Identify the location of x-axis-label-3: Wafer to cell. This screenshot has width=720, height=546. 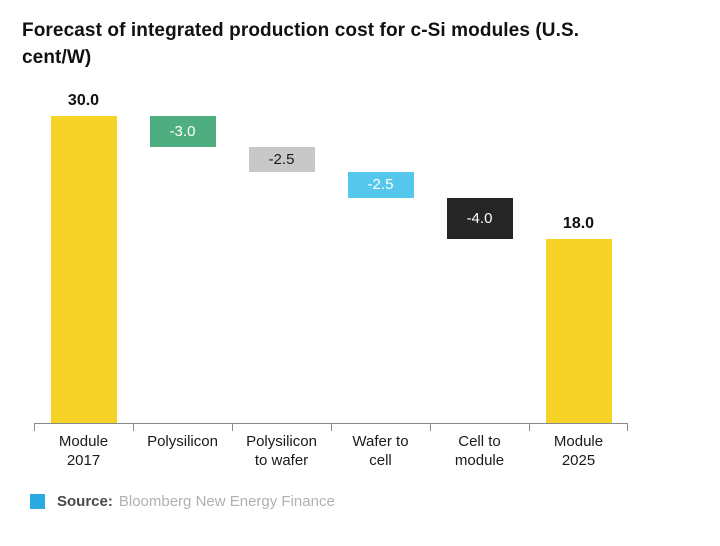
(380, 451).